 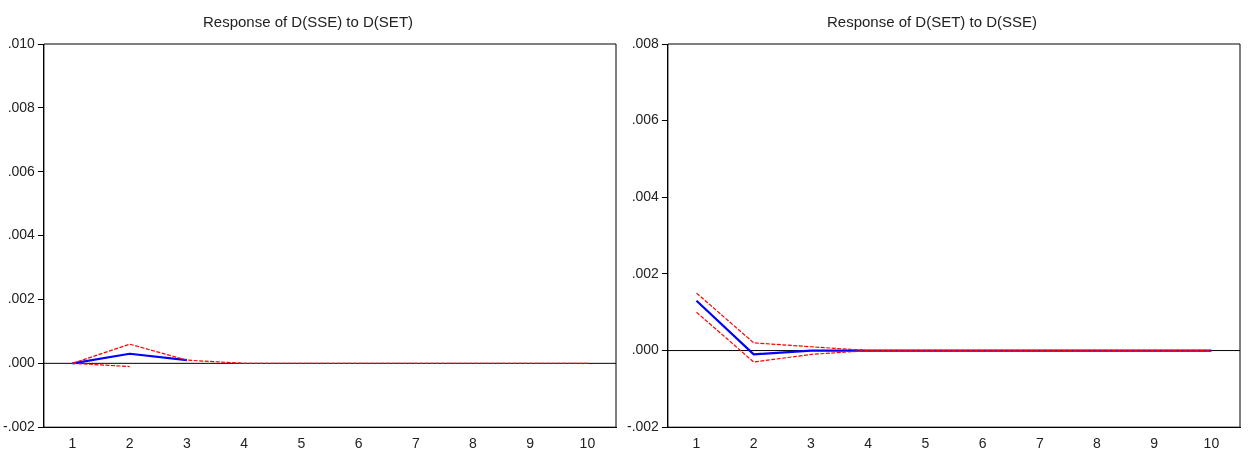 I want to click on chart-title: Response of D(SSE) to D(SET), so click(x=308, y=22).